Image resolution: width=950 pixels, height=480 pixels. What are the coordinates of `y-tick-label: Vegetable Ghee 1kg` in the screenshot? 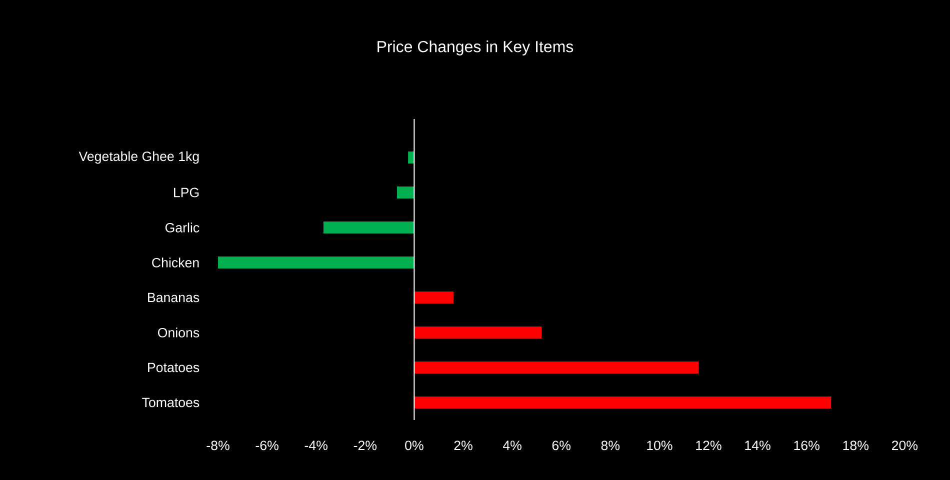 It's located at (138, 157).